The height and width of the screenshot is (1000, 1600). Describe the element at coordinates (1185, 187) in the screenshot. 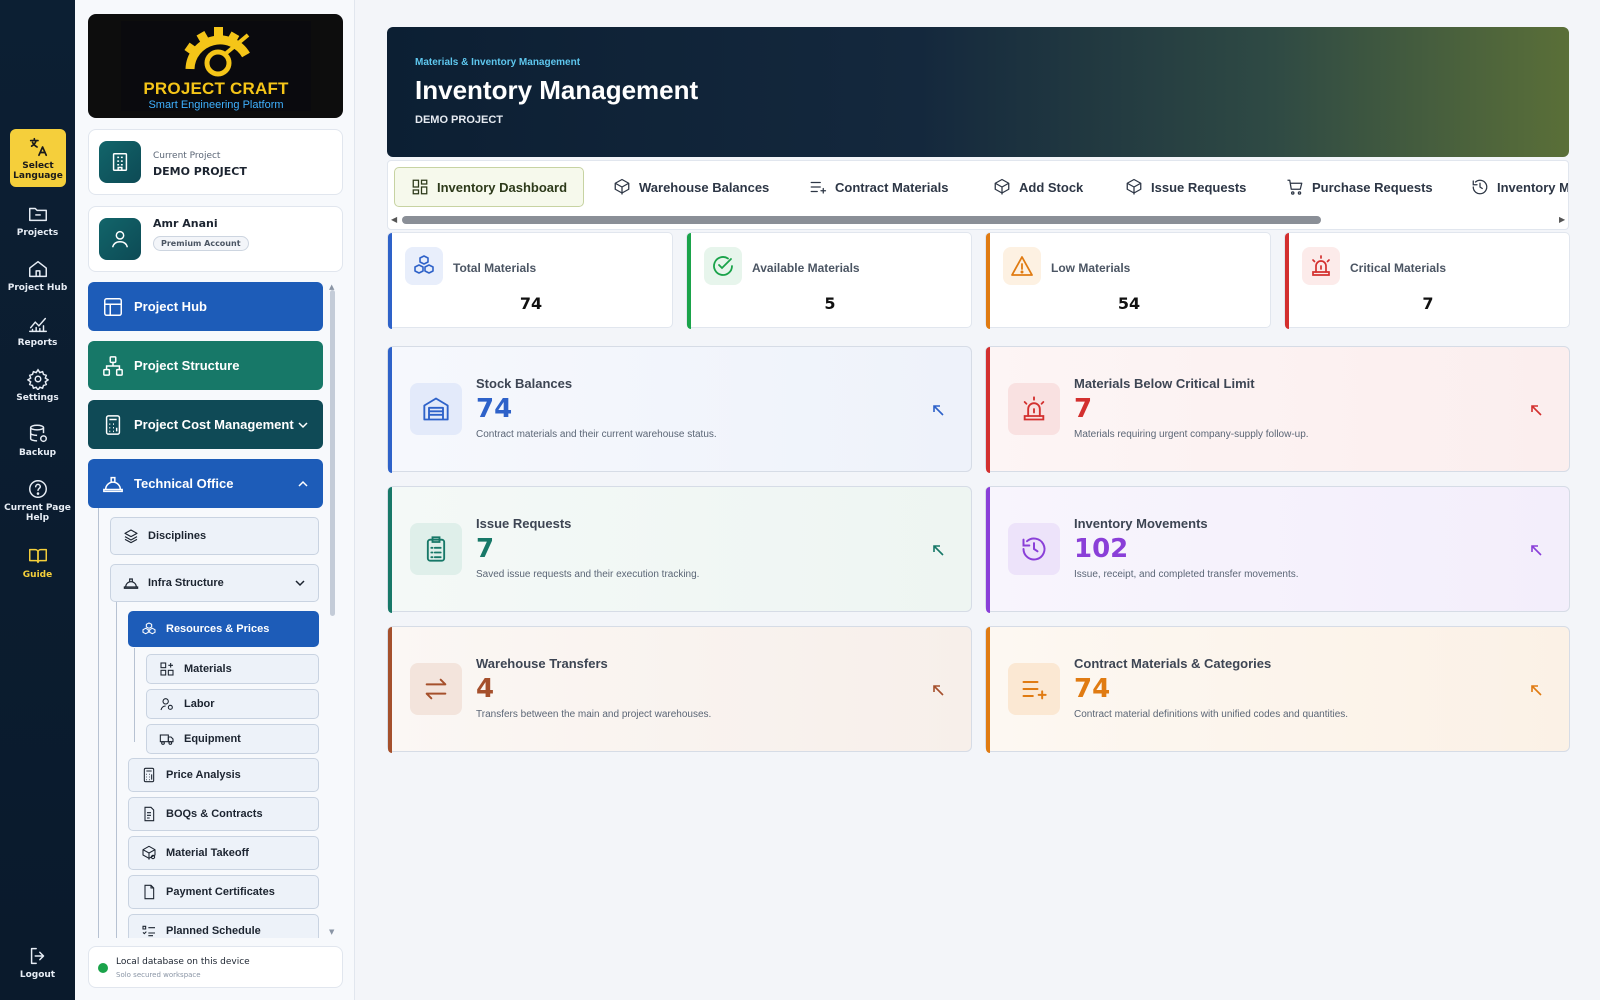

I see `tab-issue-requests: Issue Requests` at that location.